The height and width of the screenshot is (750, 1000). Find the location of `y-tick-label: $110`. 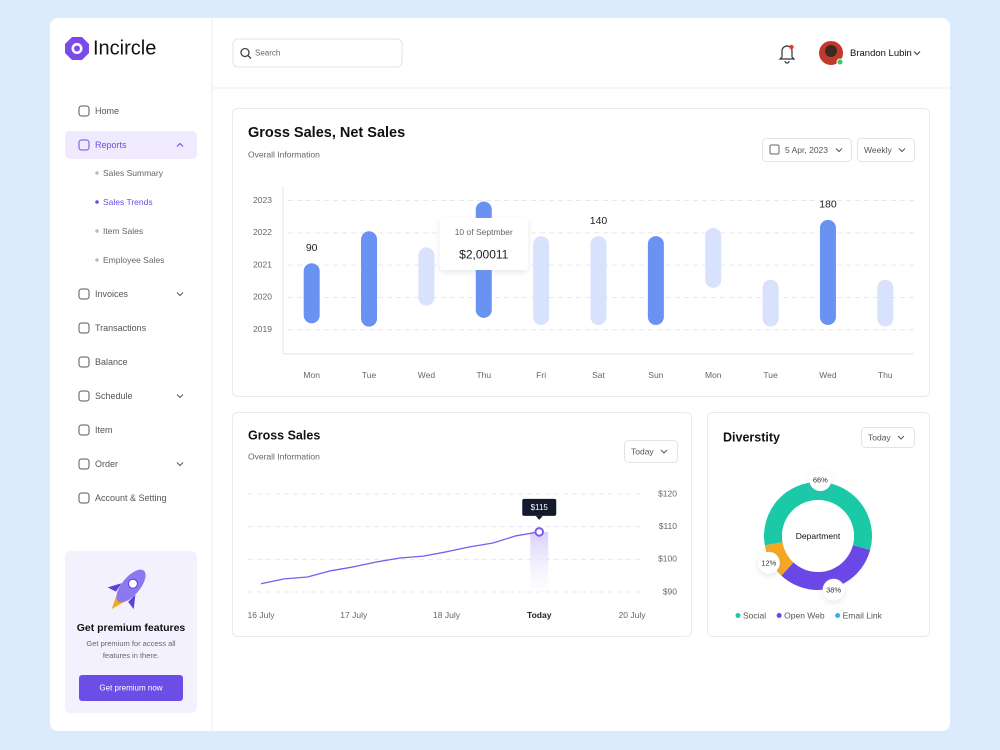

y-tick-label: $110 is located at coordinates (668, 526).